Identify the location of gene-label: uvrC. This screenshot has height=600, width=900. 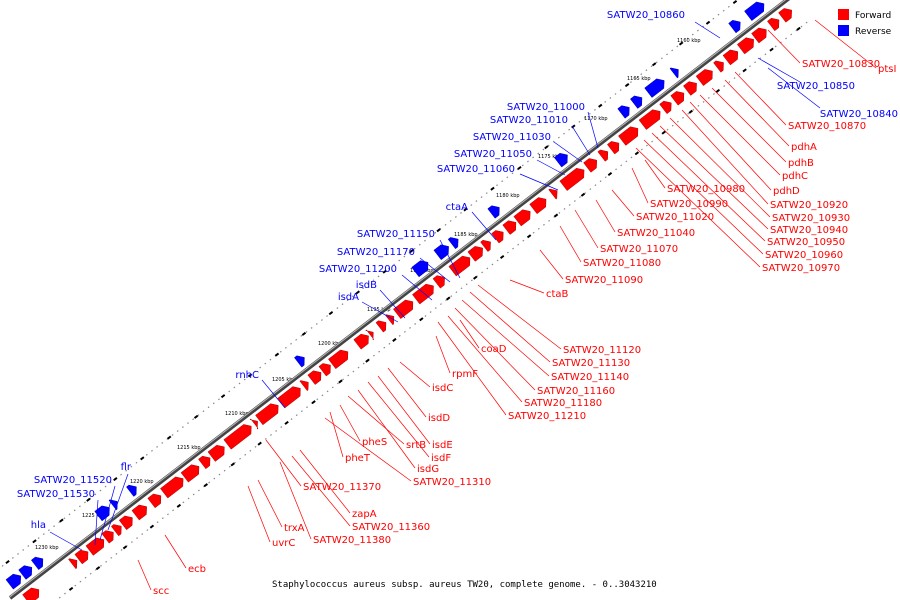
(283, 543).